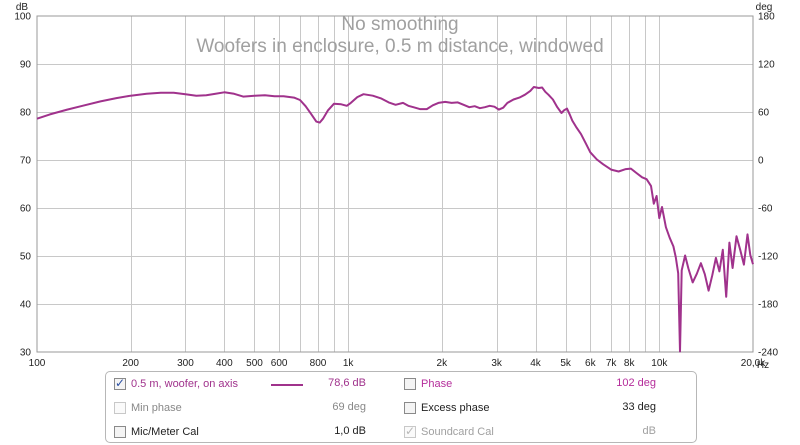  Describe the element at coordinates (639, 407) in the screenshot. I see `excess-phase-value: 33 deg` at that location.